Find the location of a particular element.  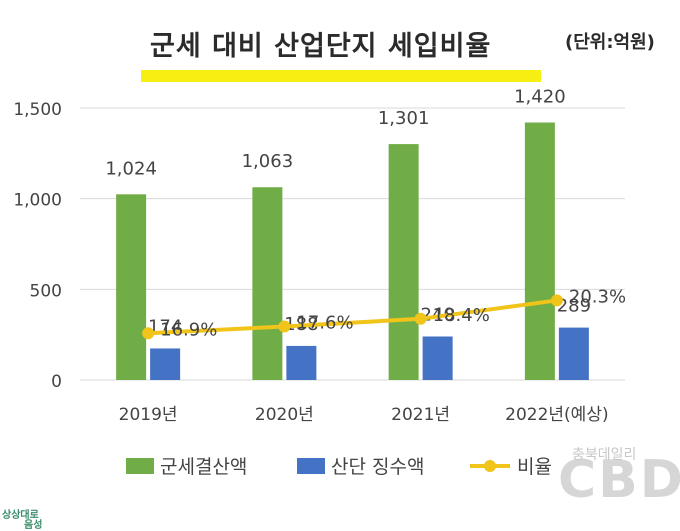

bar-gunse-label: 1,301 is located at coordinates (404, 118).